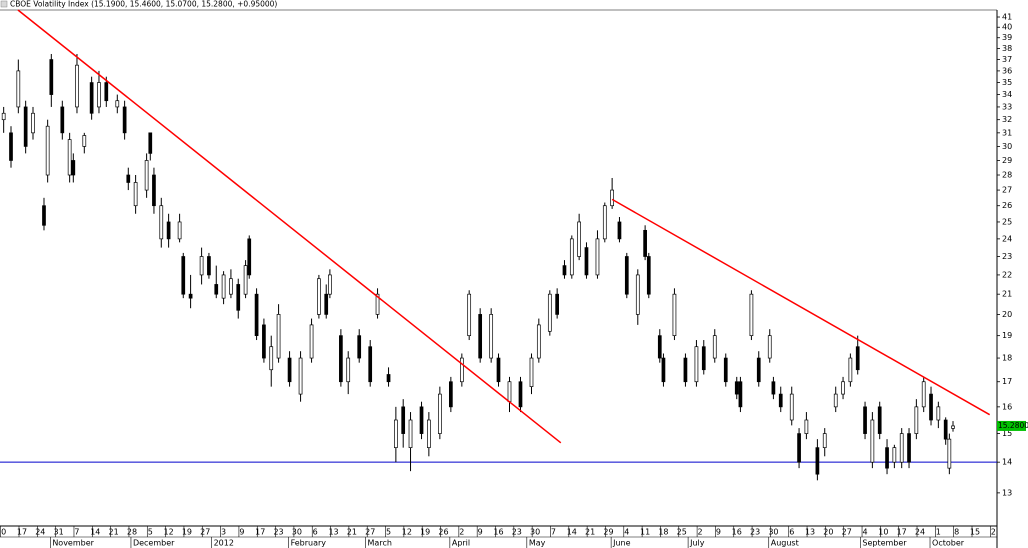  I want to click on month-label: October, so click(948, 543).